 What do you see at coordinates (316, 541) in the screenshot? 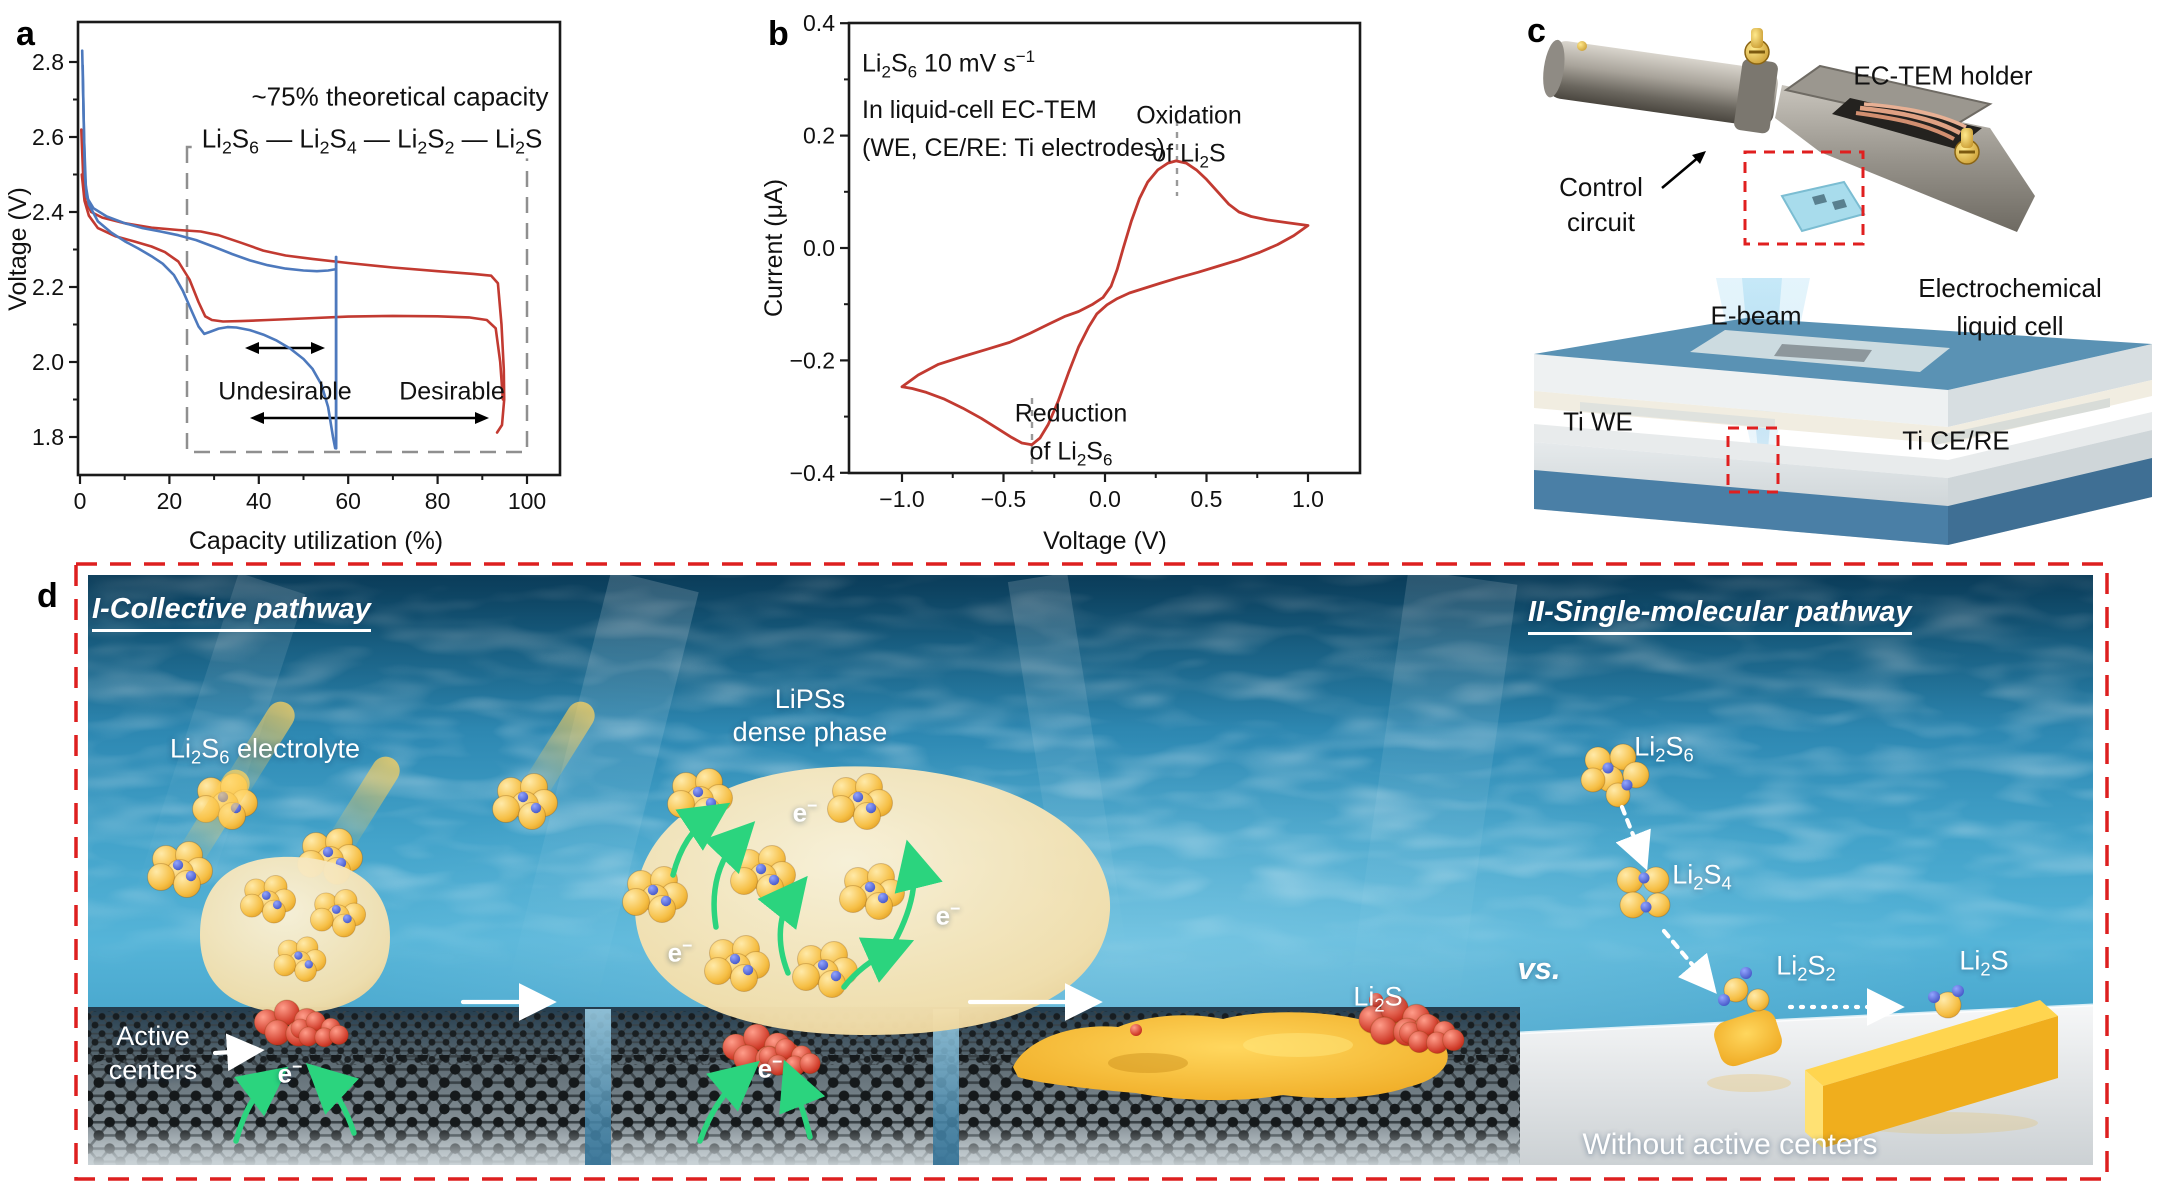
I see `a-xaxis-label: Capacity utilization (%)` at bounding box center [316, 541].